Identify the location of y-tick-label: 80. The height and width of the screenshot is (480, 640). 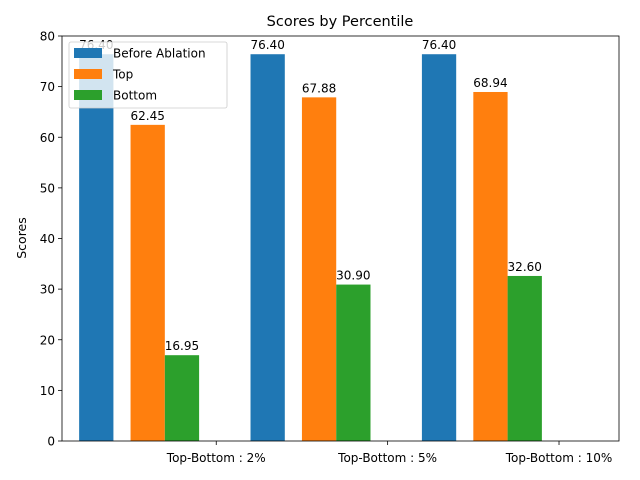
(47, 37).